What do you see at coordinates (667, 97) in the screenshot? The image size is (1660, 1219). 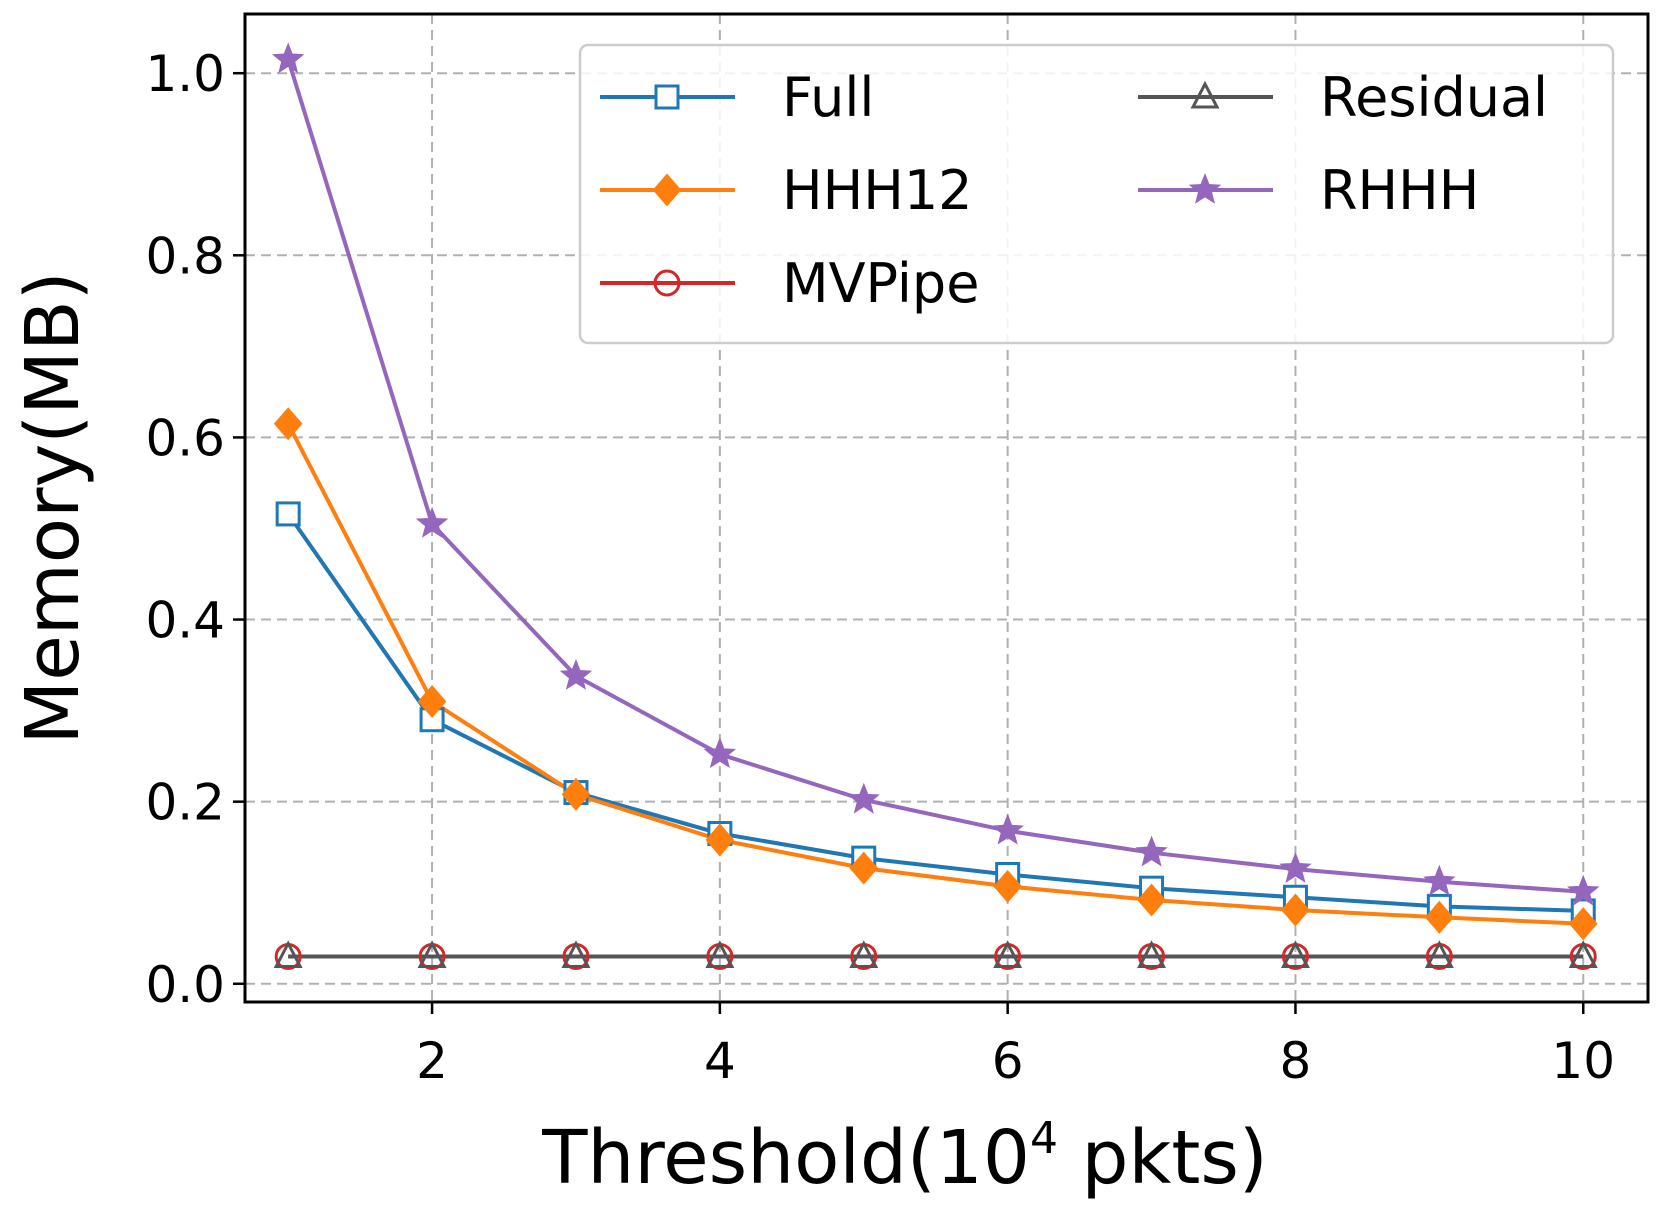 I see `legend-marker-full` at bounding box center [667, 97].